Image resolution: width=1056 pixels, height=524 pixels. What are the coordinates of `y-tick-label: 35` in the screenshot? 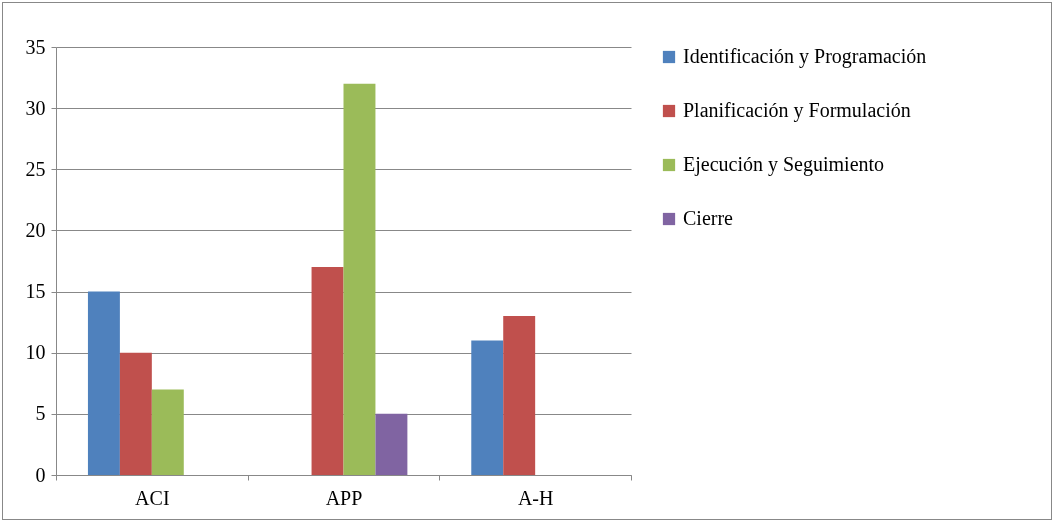 It's located at (35, 46).